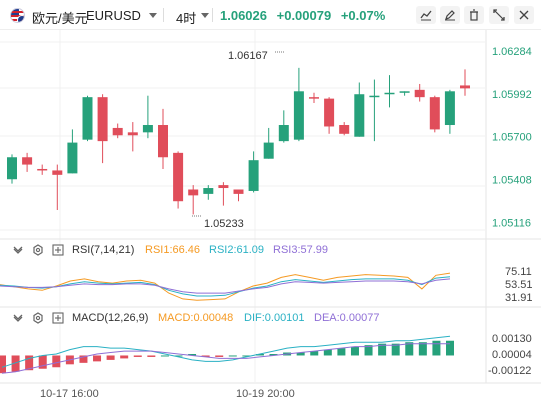 The height and width of the screenshot is (403, 541). I want to click on price-axis-label: 1.05116, so click(511, 223).